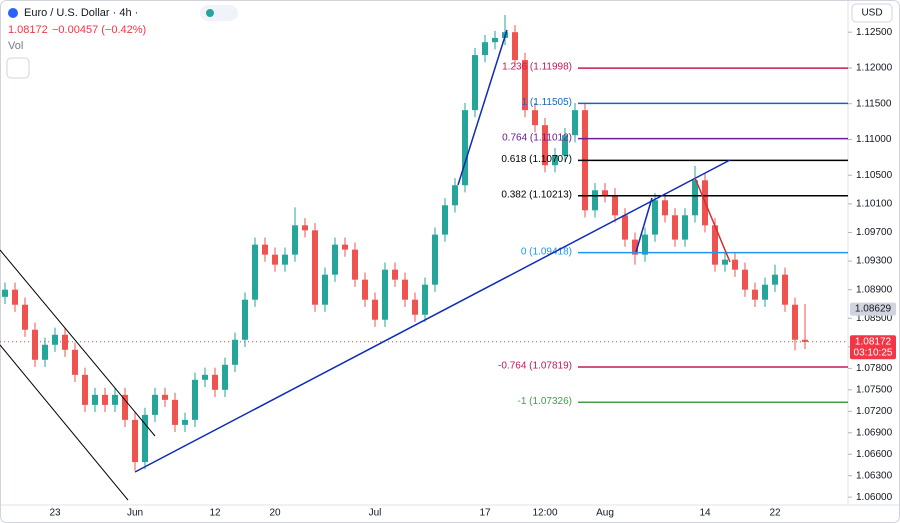  I want to click on x-tick-label: 22, so click(775, 513).